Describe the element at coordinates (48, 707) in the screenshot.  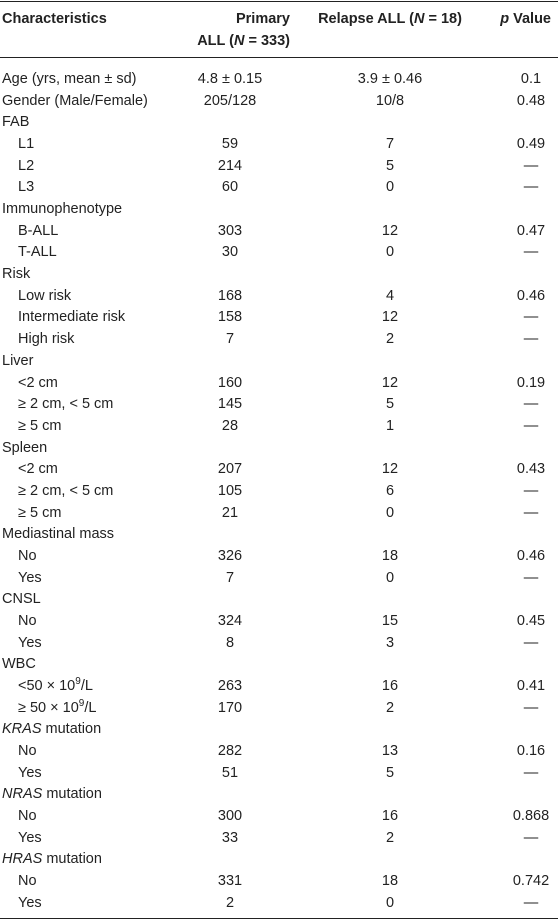
I see `text-segment: ≥ 50 × 10` at that location.